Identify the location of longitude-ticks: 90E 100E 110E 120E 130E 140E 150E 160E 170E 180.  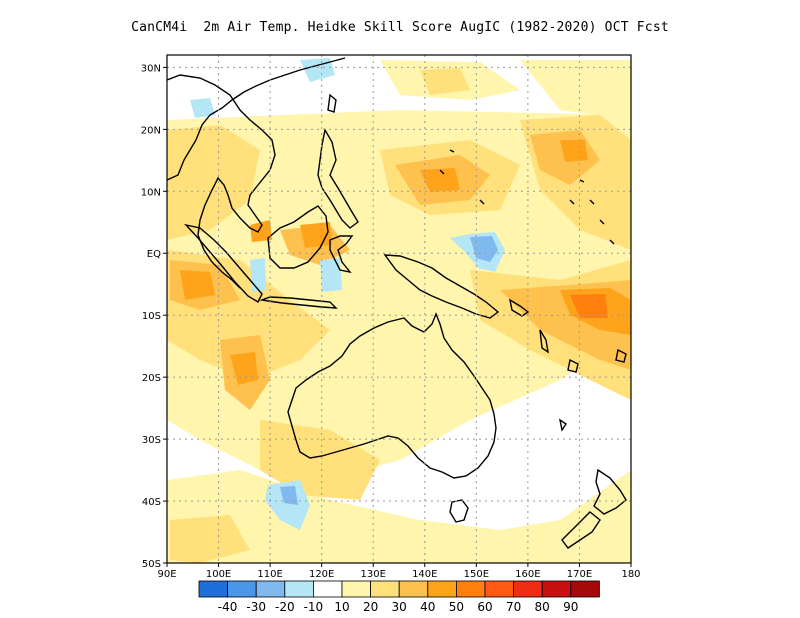
(399, 571).